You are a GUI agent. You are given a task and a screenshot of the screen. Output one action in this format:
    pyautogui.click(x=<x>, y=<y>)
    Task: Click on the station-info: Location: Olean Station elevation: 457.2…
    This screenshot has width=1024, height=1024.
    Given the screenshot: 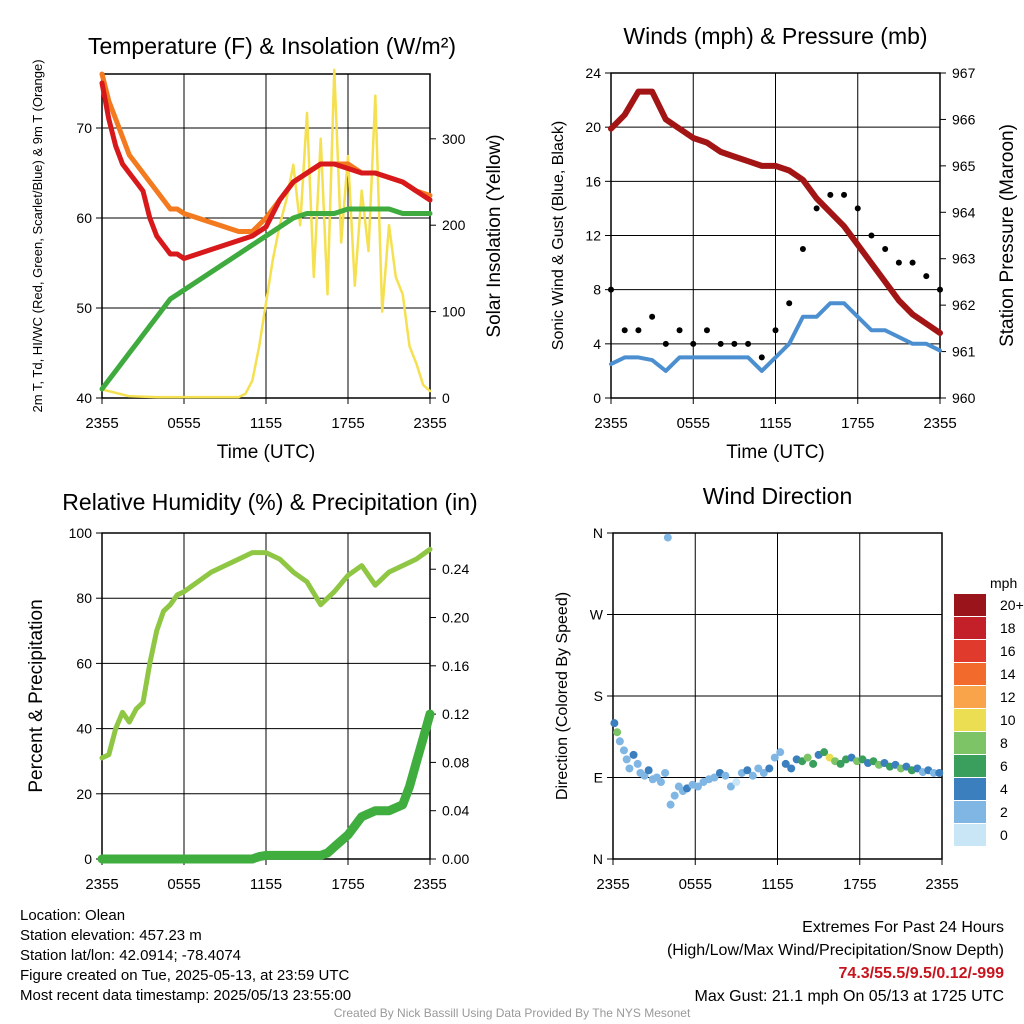 What is the action you would take?
    pyautogui.click(x=185, y=956)
    